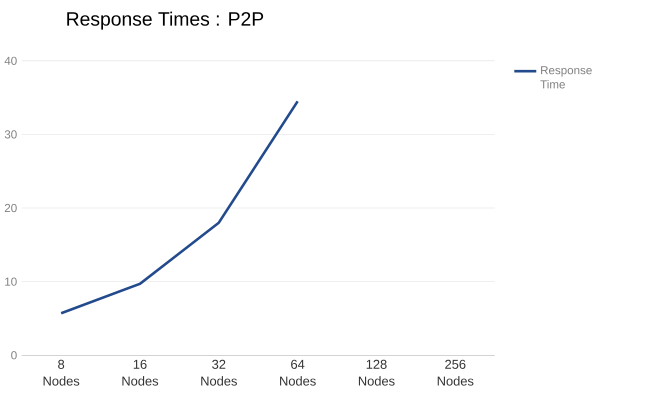 The width and height of the screenshot is (649, 400). I want to click on y-tick-label: 40, so click(10, 61).